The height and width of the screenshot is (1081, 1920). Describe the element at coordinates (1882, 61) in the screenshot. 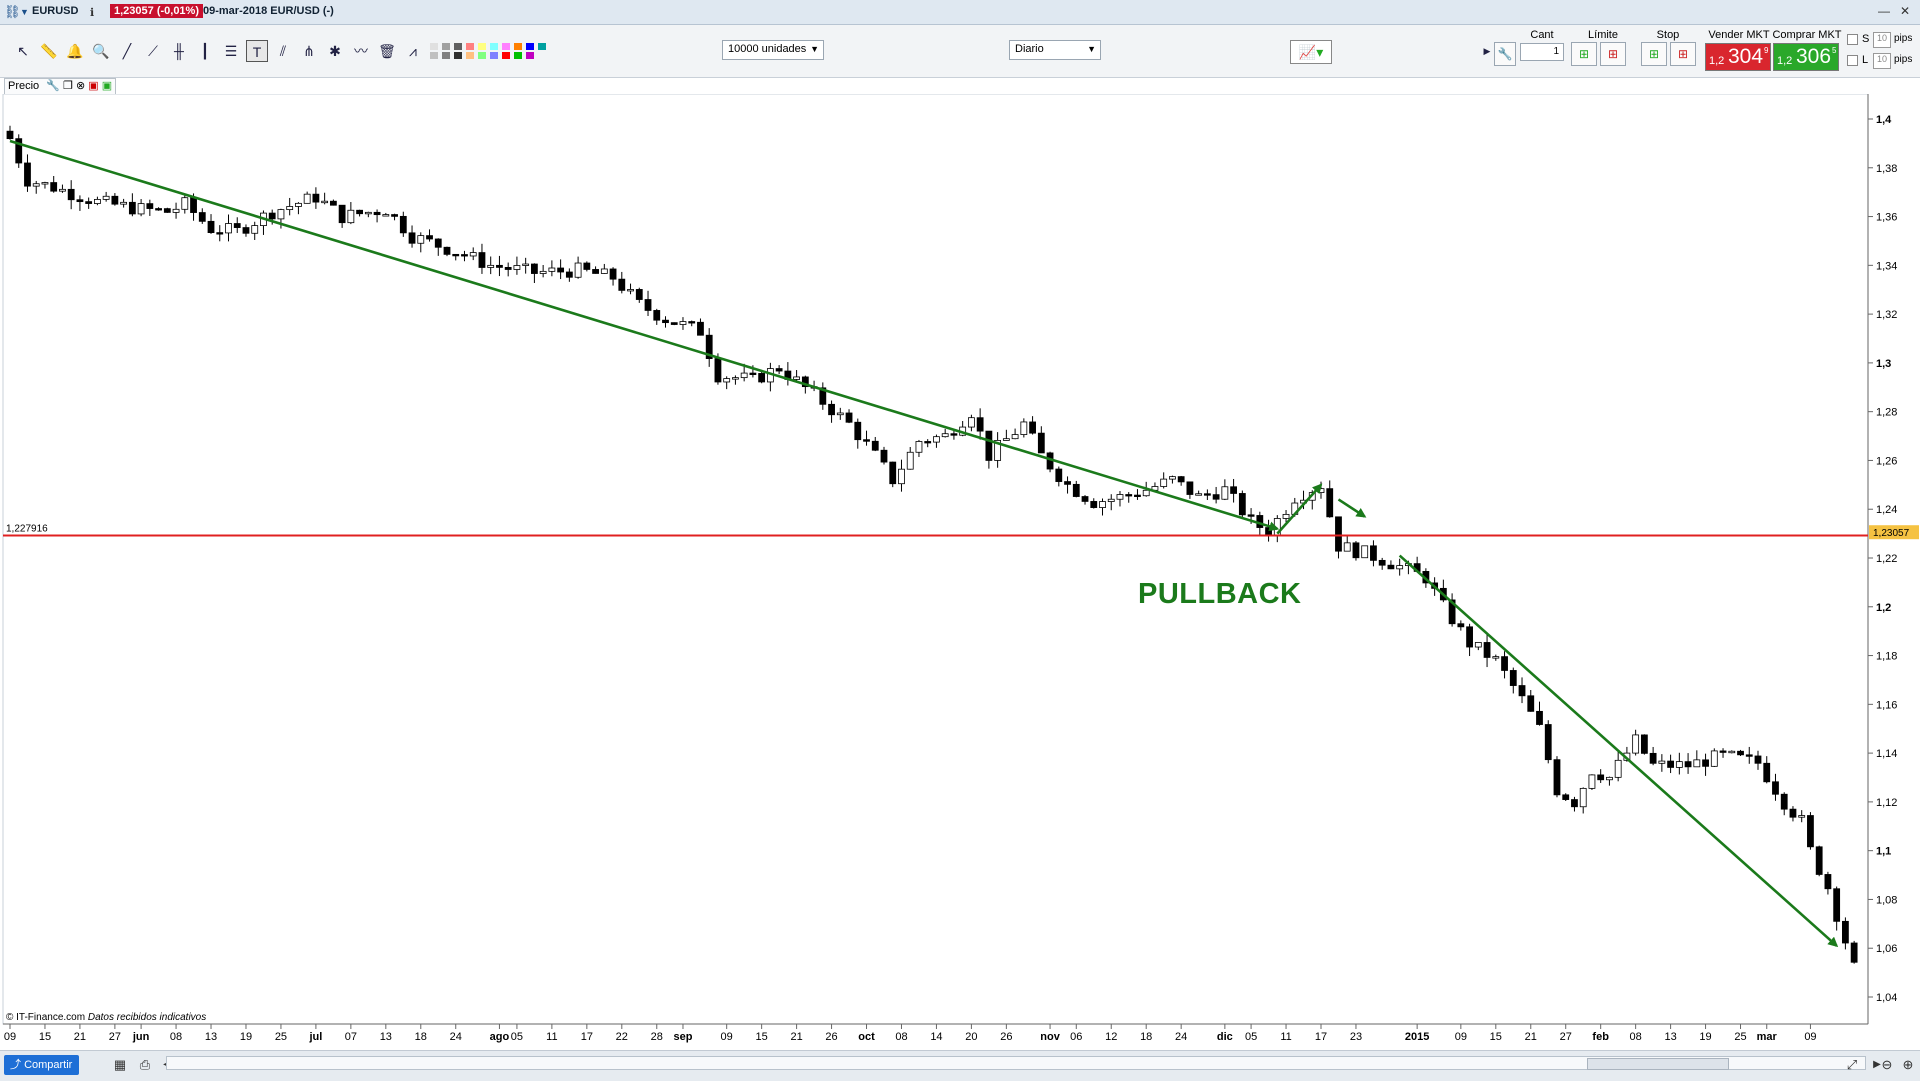

I see `l-pips-input: 10` at that location.